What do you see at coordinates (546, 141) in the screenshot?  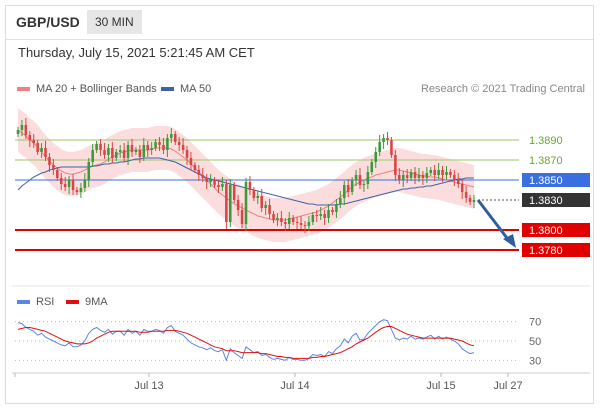 I see `level-label: 1.3890` at bounding box center [546, 141].